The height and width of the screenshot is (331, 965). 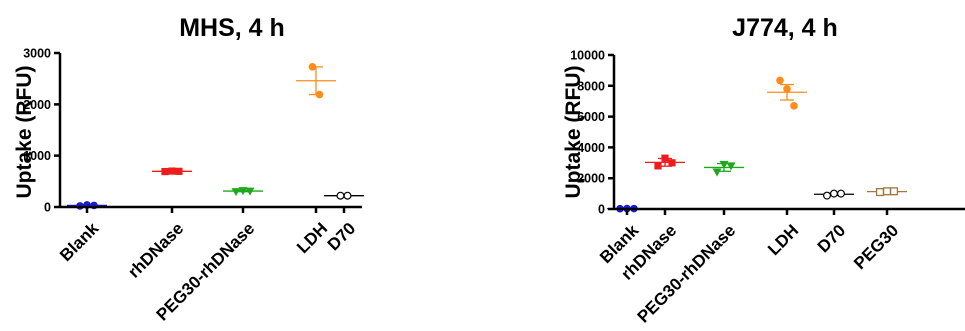 What do you see at coordinates (37, 131) in the screenshot?
I see `y-tick-labels: 0 1000 2000 3000` at bounding box center [37, 131].